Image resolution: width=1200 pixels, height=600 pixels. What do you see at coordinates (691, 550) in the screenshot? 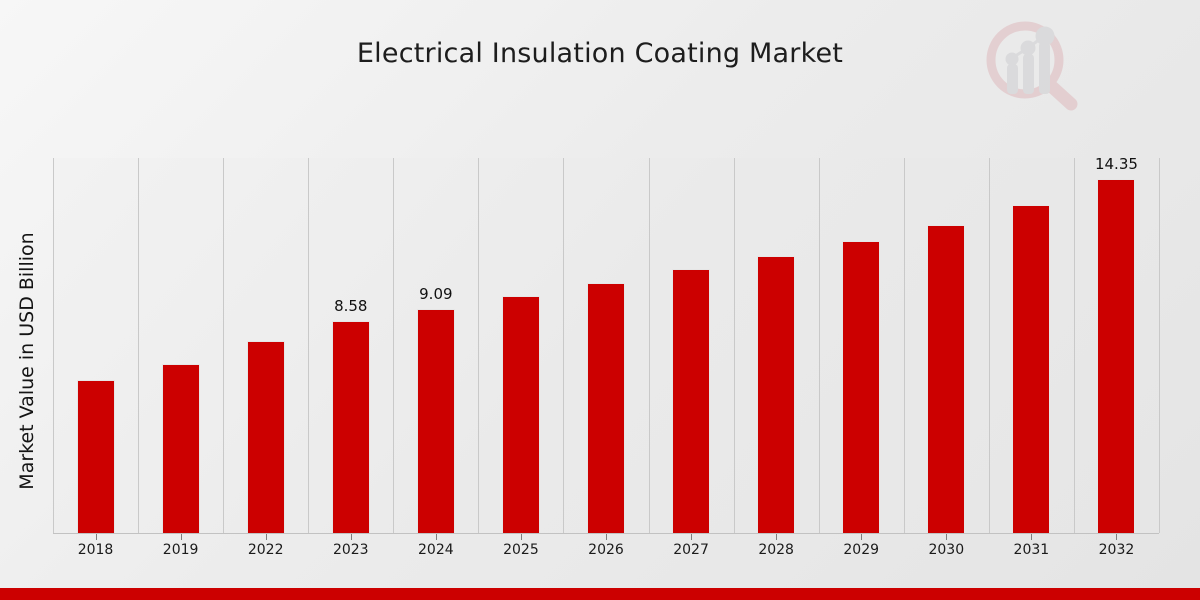
I see `x-tick-label-2027: 2027` at bounding box center [691, 550].